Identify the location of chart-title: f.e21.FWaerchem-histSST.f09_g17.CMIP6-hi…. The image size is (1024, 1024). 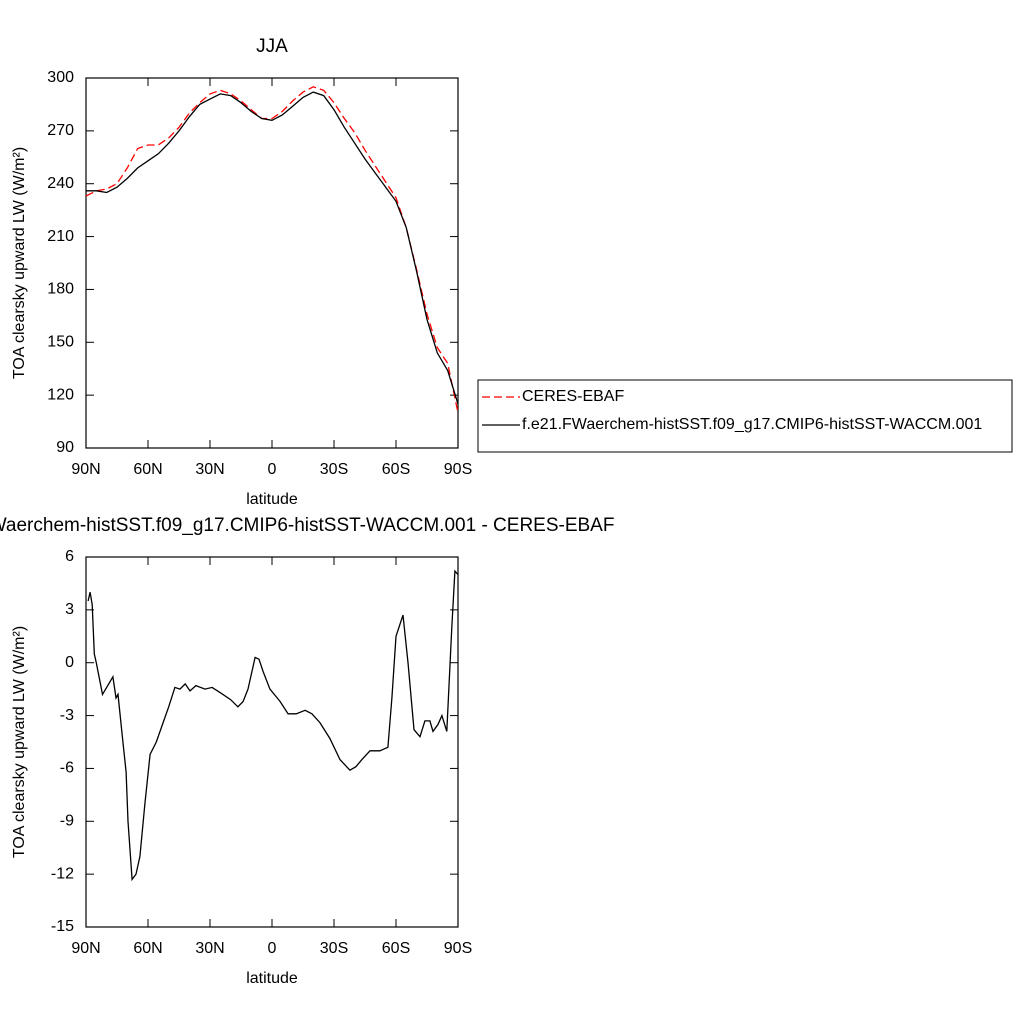
(307, 525).